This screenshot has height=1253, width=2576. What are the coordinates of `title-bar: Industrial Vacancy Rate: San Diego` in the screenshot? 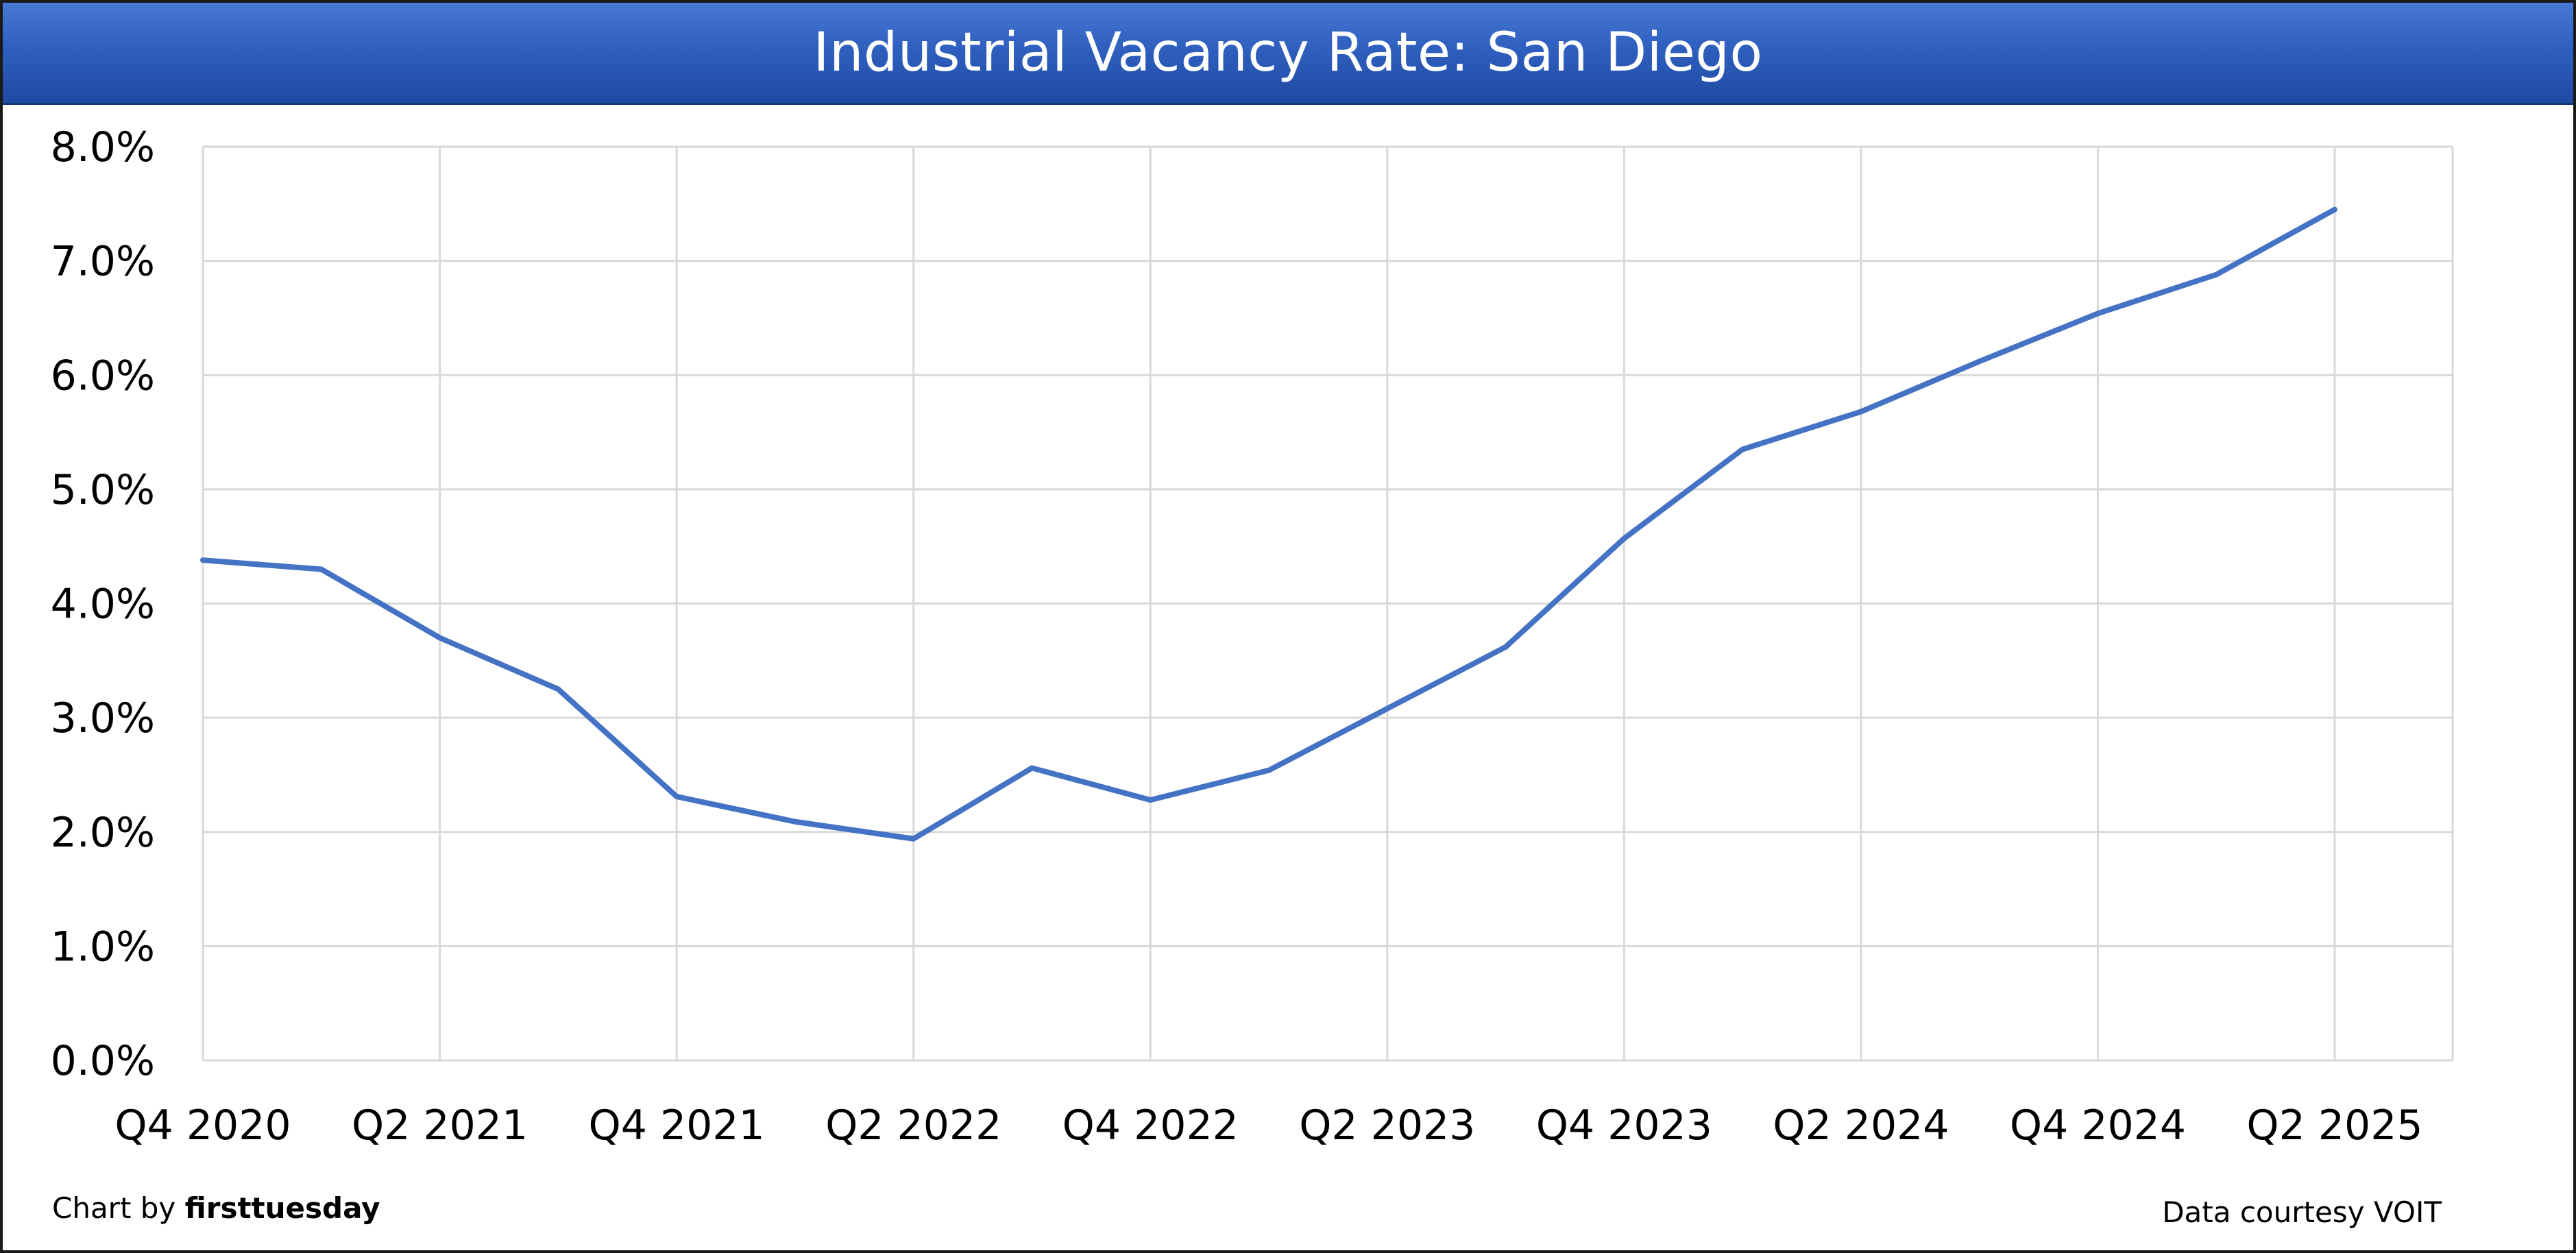 It's located at (1288, 54).